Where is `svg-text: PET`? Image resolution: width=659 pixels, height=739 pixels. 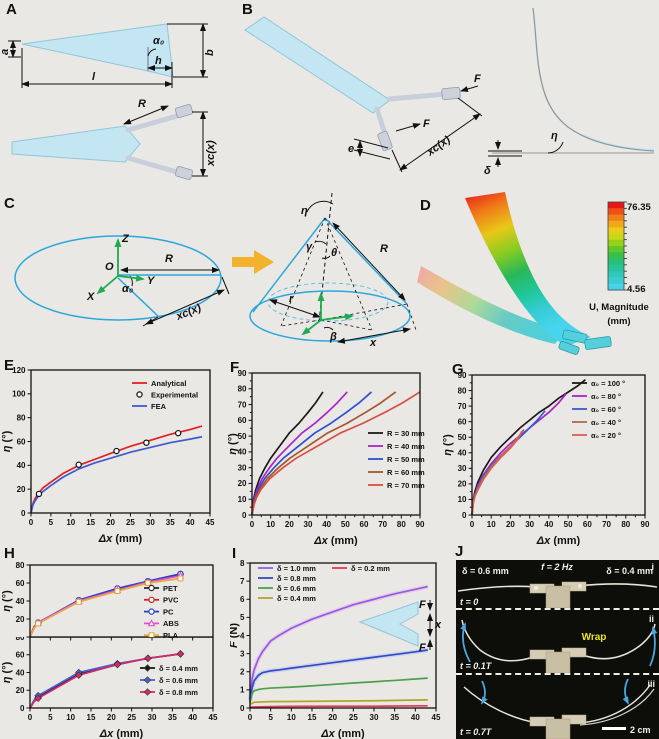 svg-text: PET is located at coordinates (170, 588).